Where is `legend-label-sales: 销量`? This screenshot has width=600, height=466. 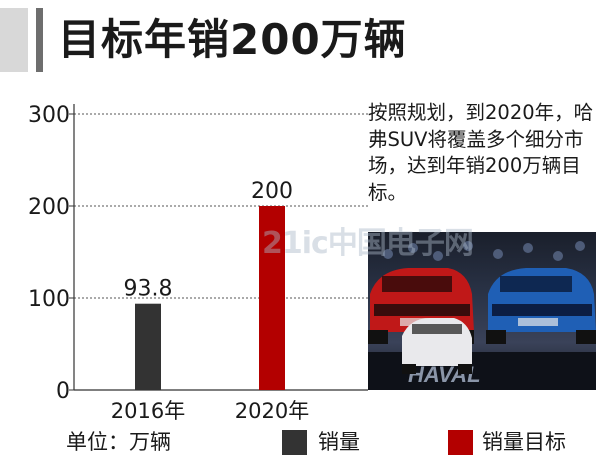
legend-label-sales: 销量 is located at coordinates (339, 442).